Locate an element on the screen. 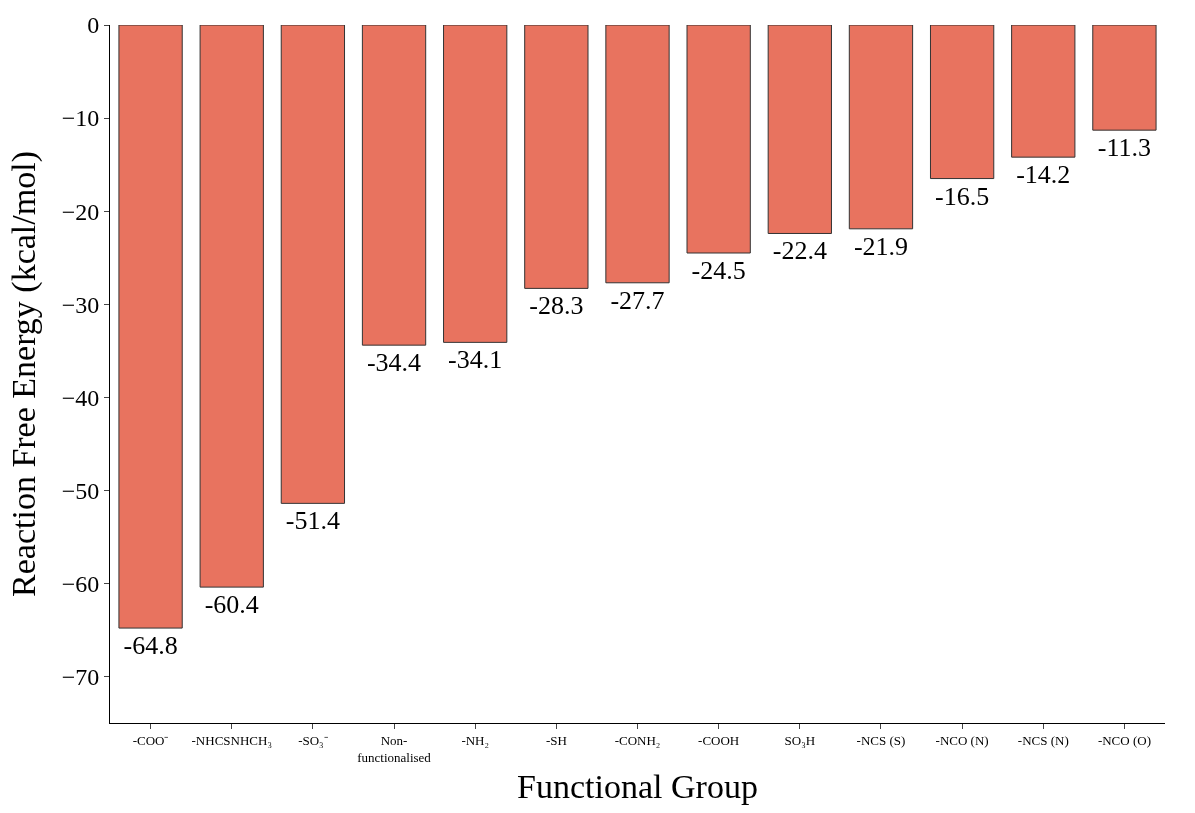 This screenshot has width=1195, height=813. x-tick-label: -NCO (N) is located at coordinates (962, 740).